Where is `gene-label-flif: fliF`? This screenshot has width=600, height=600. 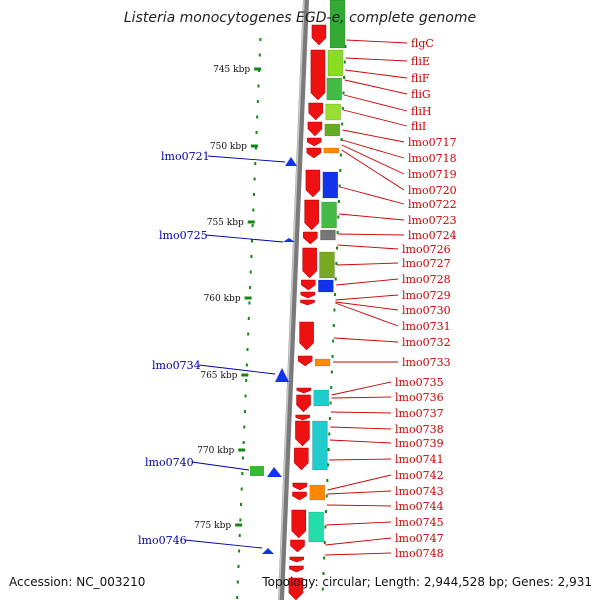
gene-label-flif: fliF is located at coordinates (420, 78).